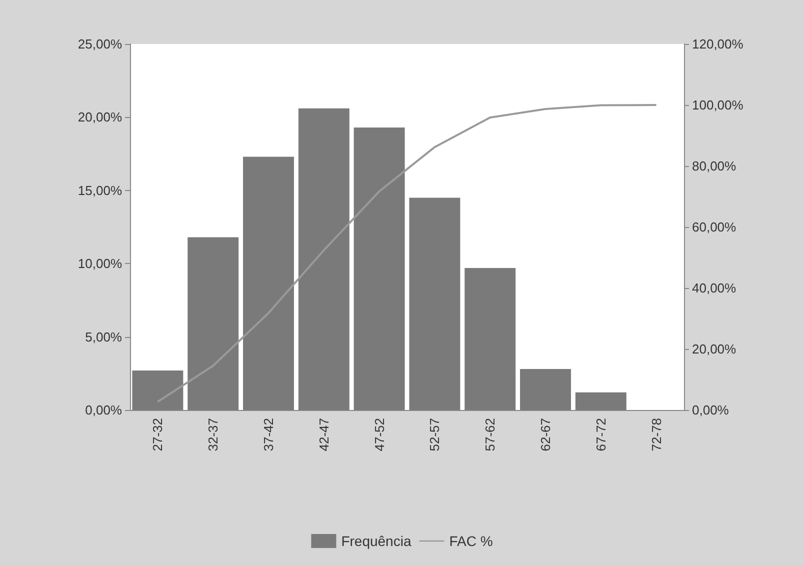  What do you see at coordinates (158, 435) in the screenshot?
I see `x-tick-label: 27-32` at bounding box center [158, 435].